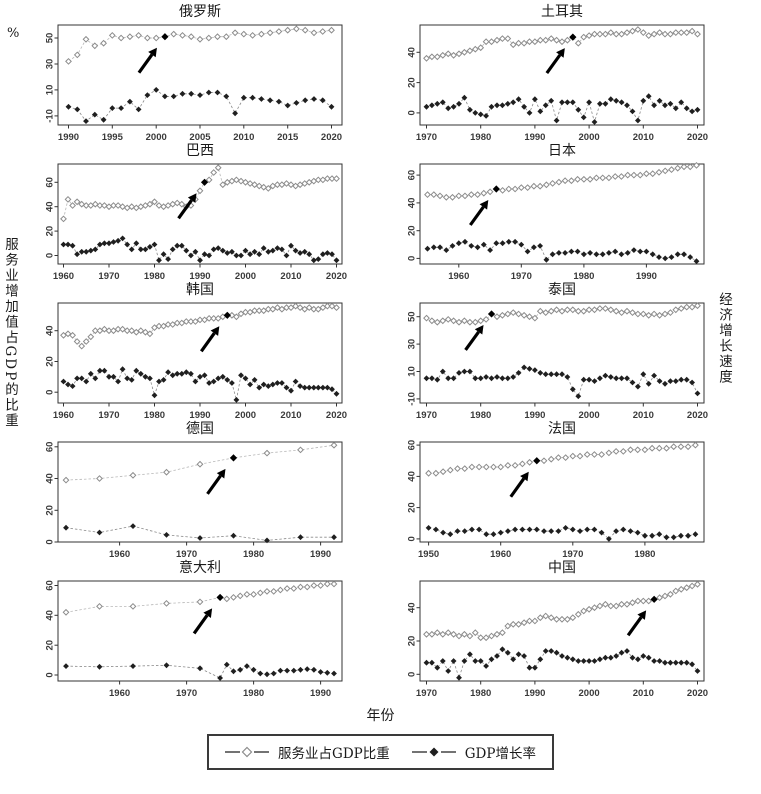 The height and width of the screenshot is (794, 761). What do you see at coordinates (13, 33) in the screenshot?
I see `y-axis-unit-label: %` at bounding box center [13, 33].